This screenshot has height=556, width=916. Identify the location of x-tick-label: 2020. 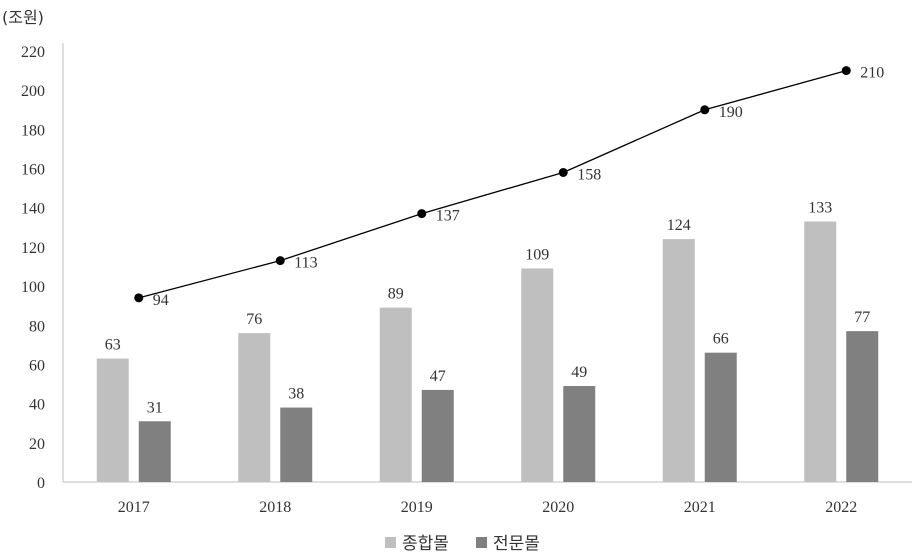
(558, 507).